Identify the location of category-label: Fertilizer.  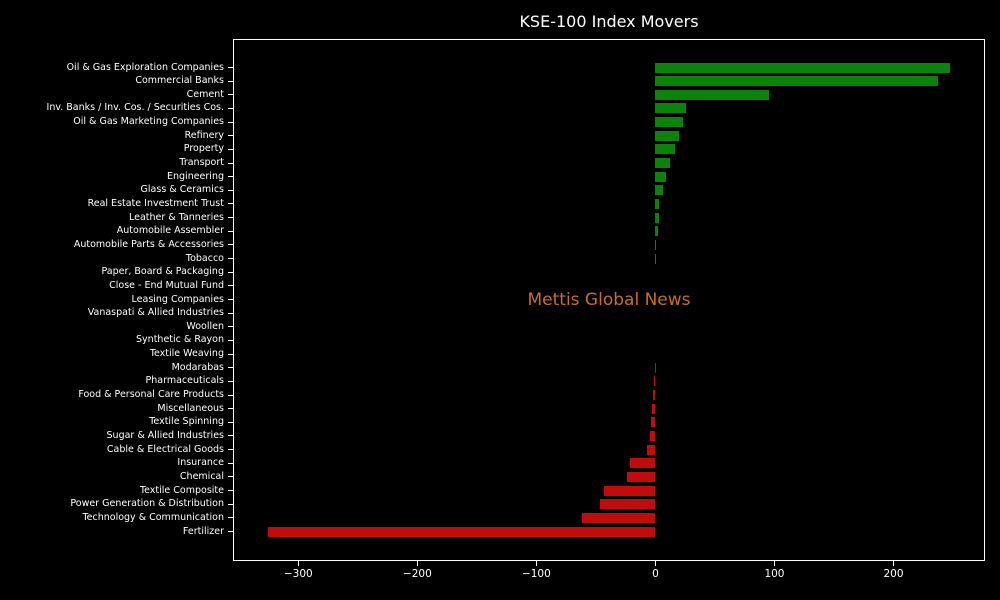
(203, 531).